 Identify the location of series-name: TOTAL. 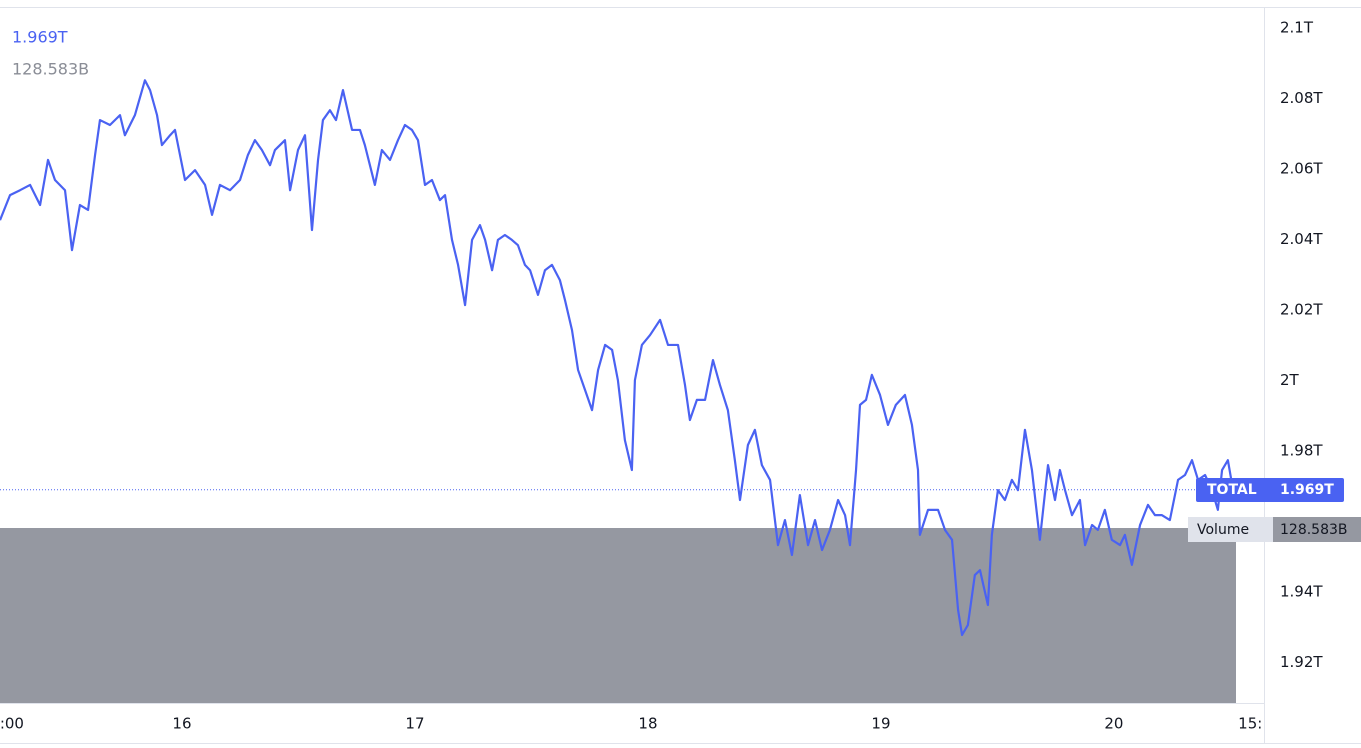
(1232, 490).